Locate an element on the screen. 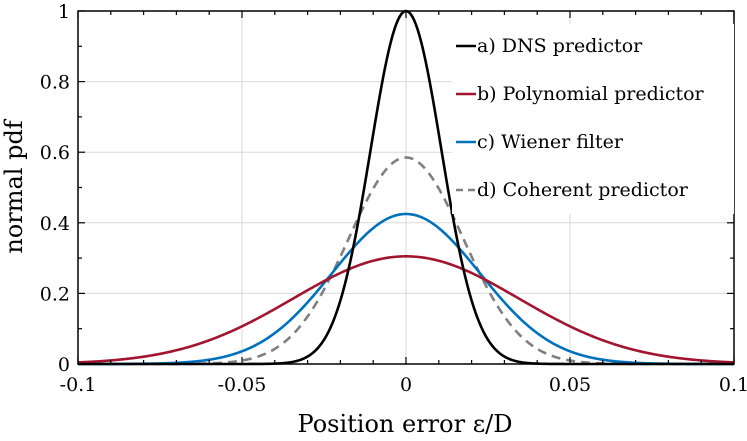  legend-label: c) Wiener filter is located at coordinates (550, 142).